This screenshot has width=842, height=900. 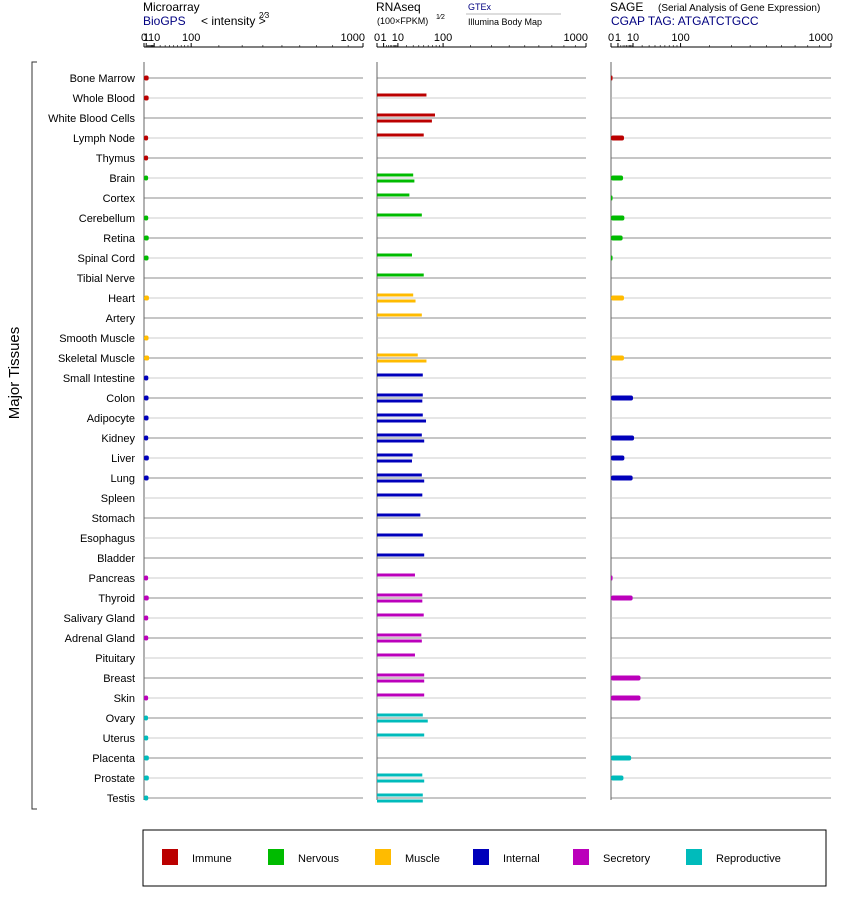 I want to click on tissue-label: Heart, so click(x=121, y=299).